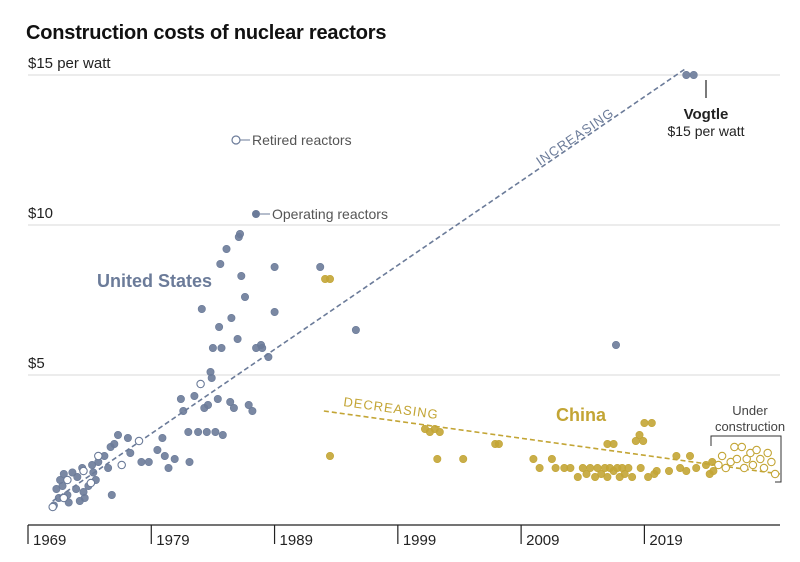 This screenshot has height=562, width=800. Describe the element at coordinates (40, 213) in the screenshot. I see `y-tick-label: $10` at that location.